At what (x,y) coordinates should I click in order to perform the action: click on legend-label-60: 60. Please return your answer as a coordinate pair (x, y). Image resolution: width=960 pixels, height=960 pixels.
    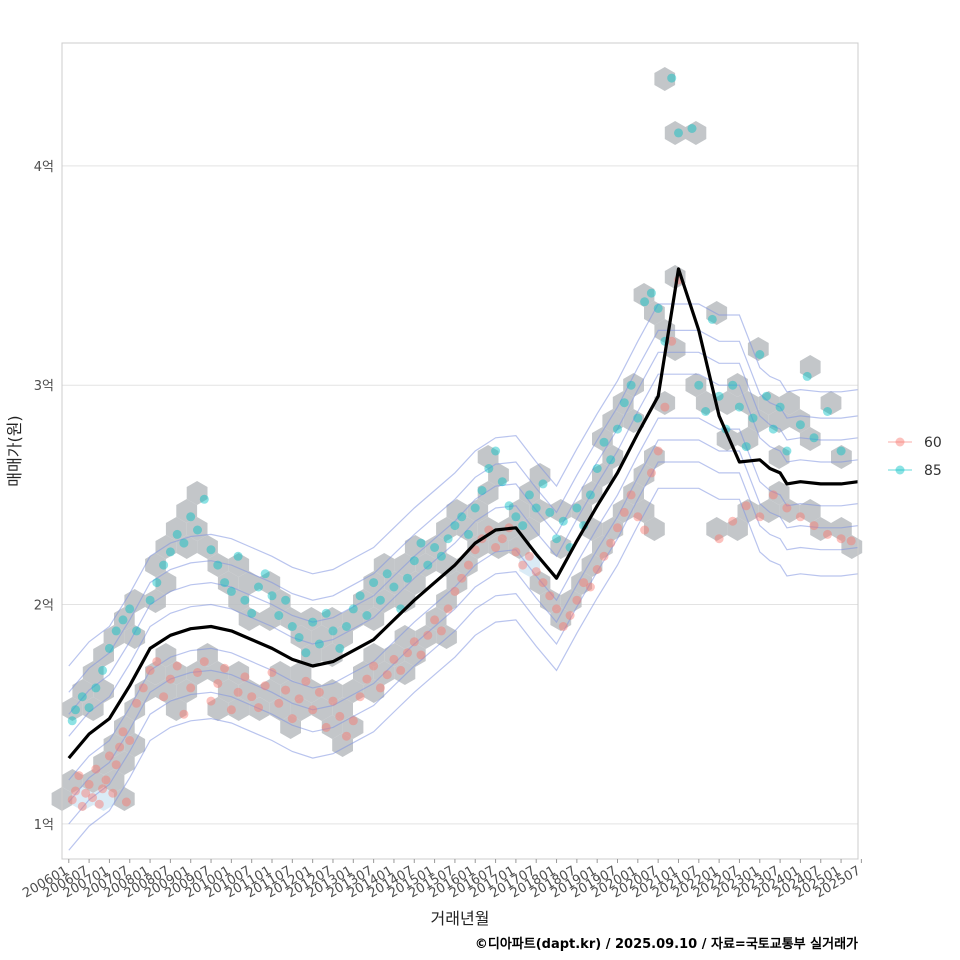
    Looking at the image, I should click on (933, 443).